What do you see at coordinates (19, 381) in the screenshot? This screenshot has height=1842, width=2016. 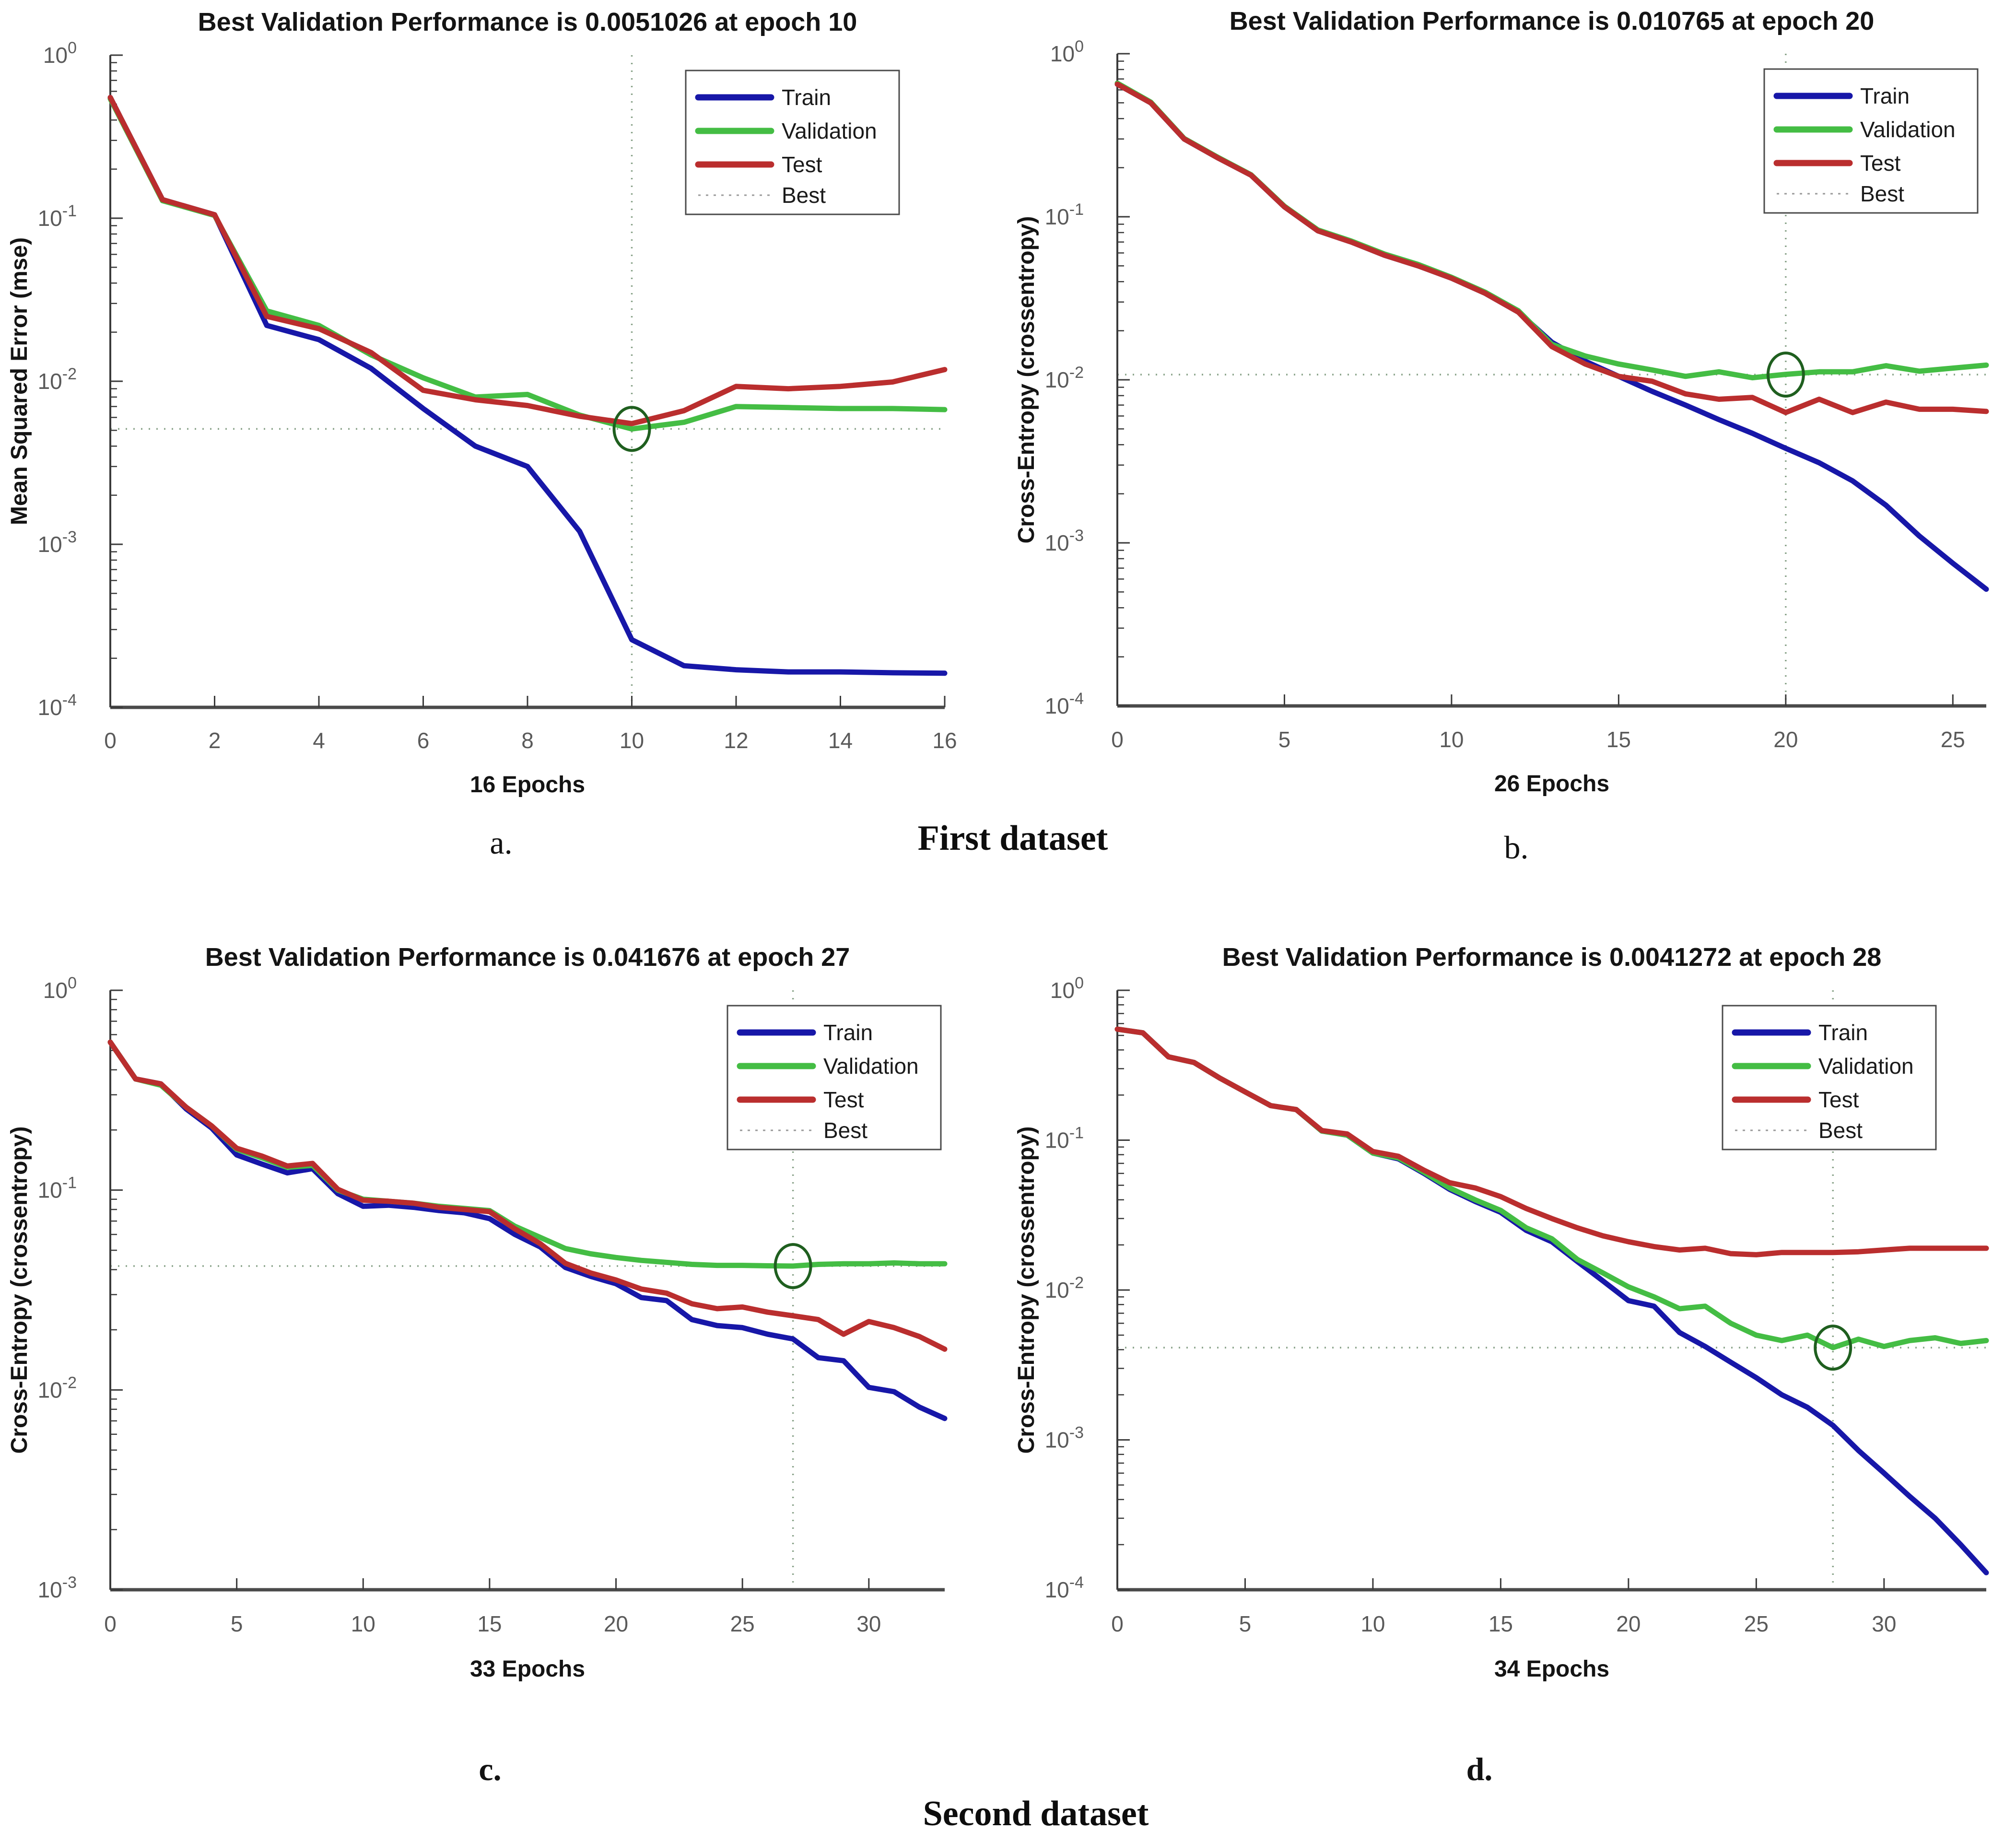 I see `y-axis-label: Mean Squared Error (mse)` at bounding box center [19, 381].